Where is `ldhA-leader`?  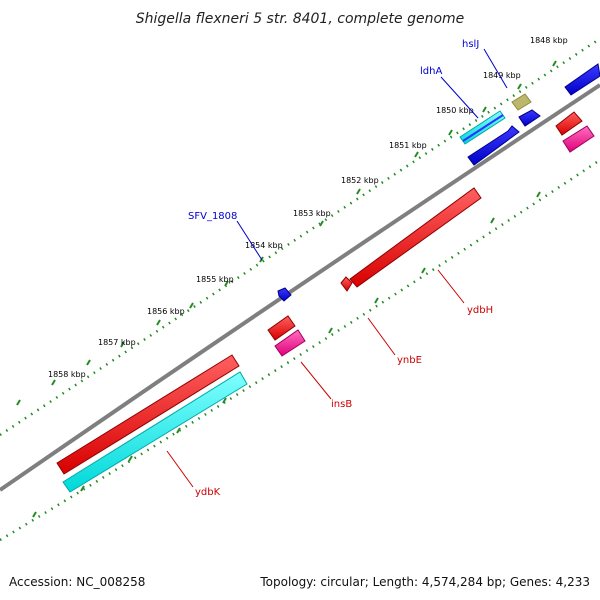 ldhA-leader is located at coordinates (459, 97).